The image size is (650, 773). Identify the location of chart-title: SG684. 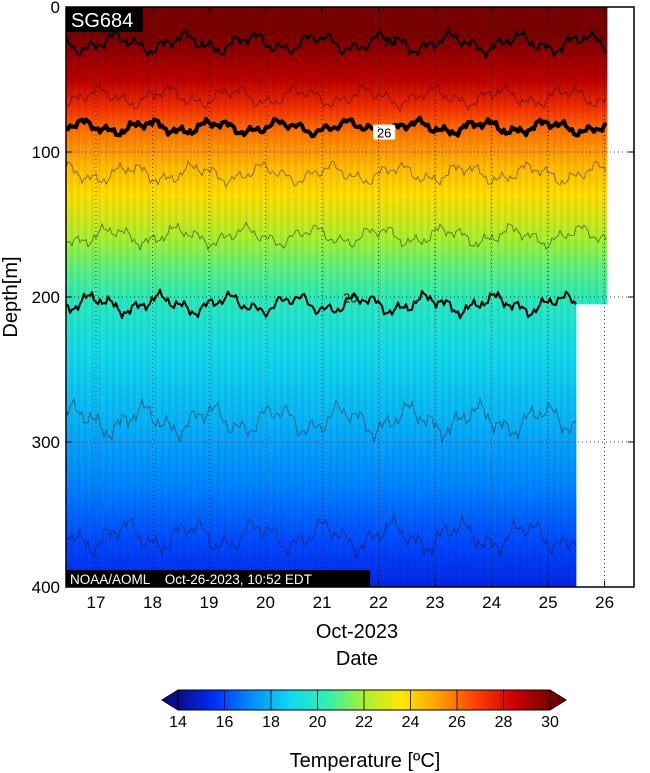
(102, 21).